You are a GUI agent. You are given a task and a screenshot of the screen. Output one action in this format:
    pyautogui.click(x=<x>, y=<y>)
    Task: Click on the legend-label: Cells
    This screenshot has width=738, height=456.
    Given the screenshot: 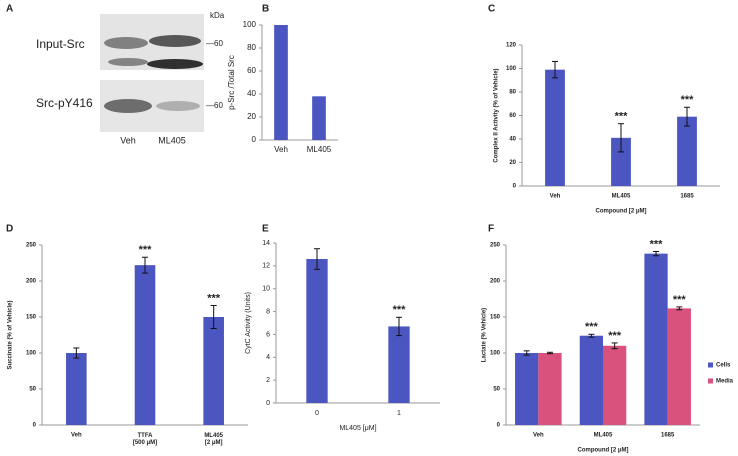 What is the action you would take?
    pyautogui.click(x=723, y=366)
    